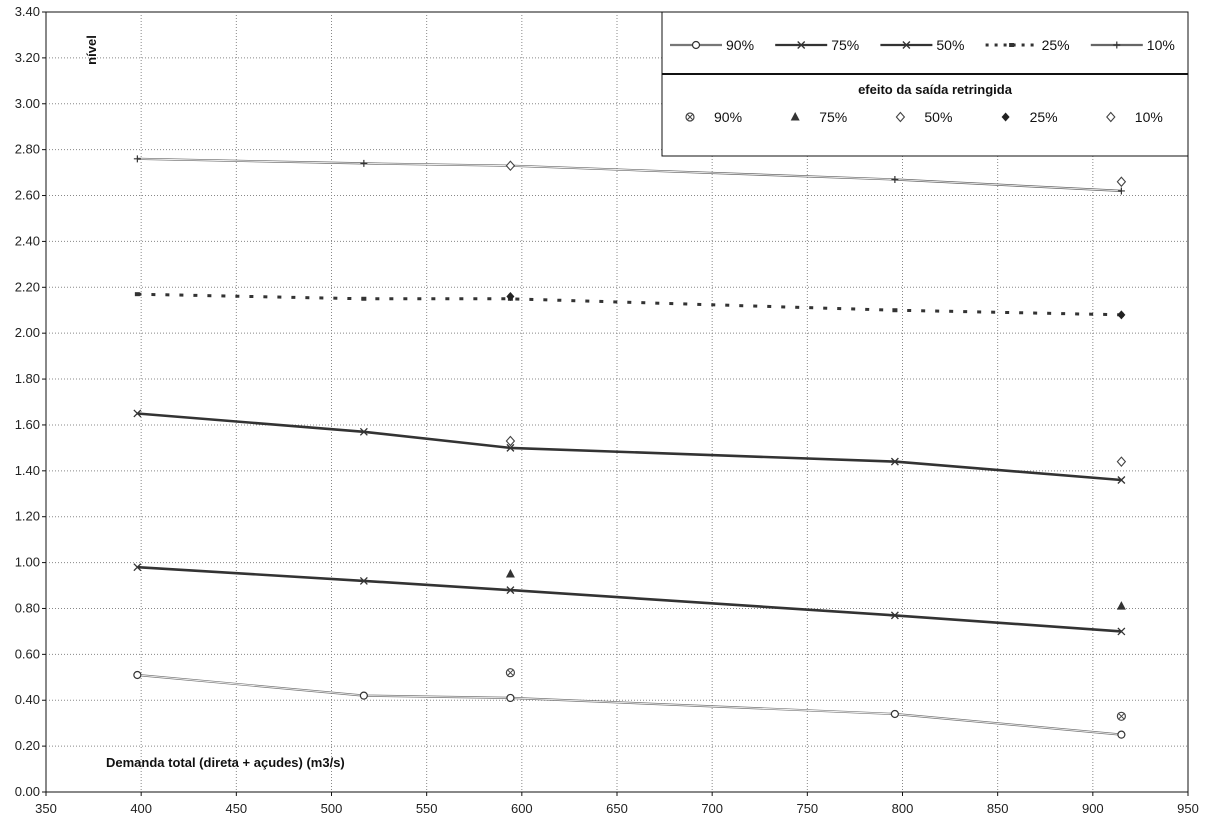  What do you see at coordinates (816, 451) in the screenshot?
I see `restricted-series-50pct` at bounding box center [816, 451].